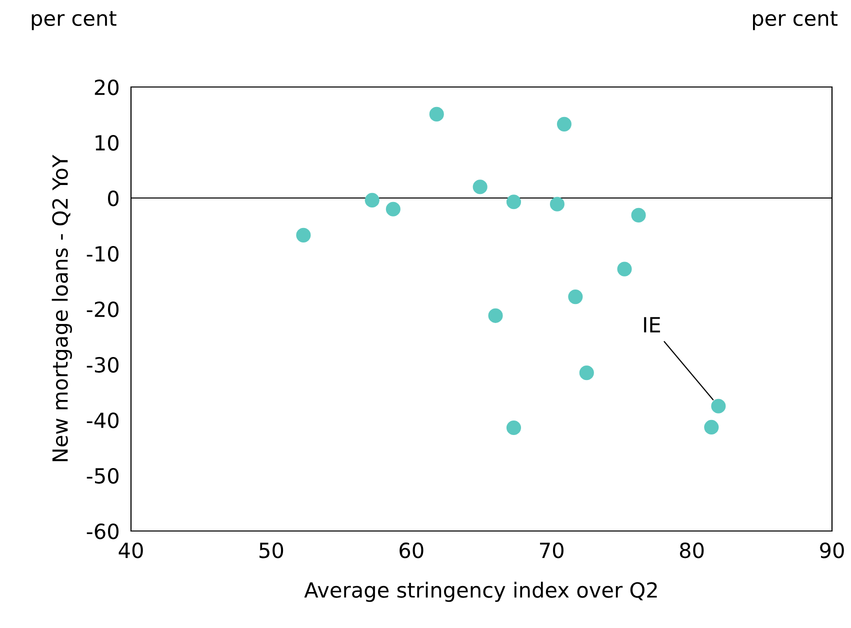 This screenshot has height=628, width=851. I want to click on x-tick-label: 60, so click(412, 550).